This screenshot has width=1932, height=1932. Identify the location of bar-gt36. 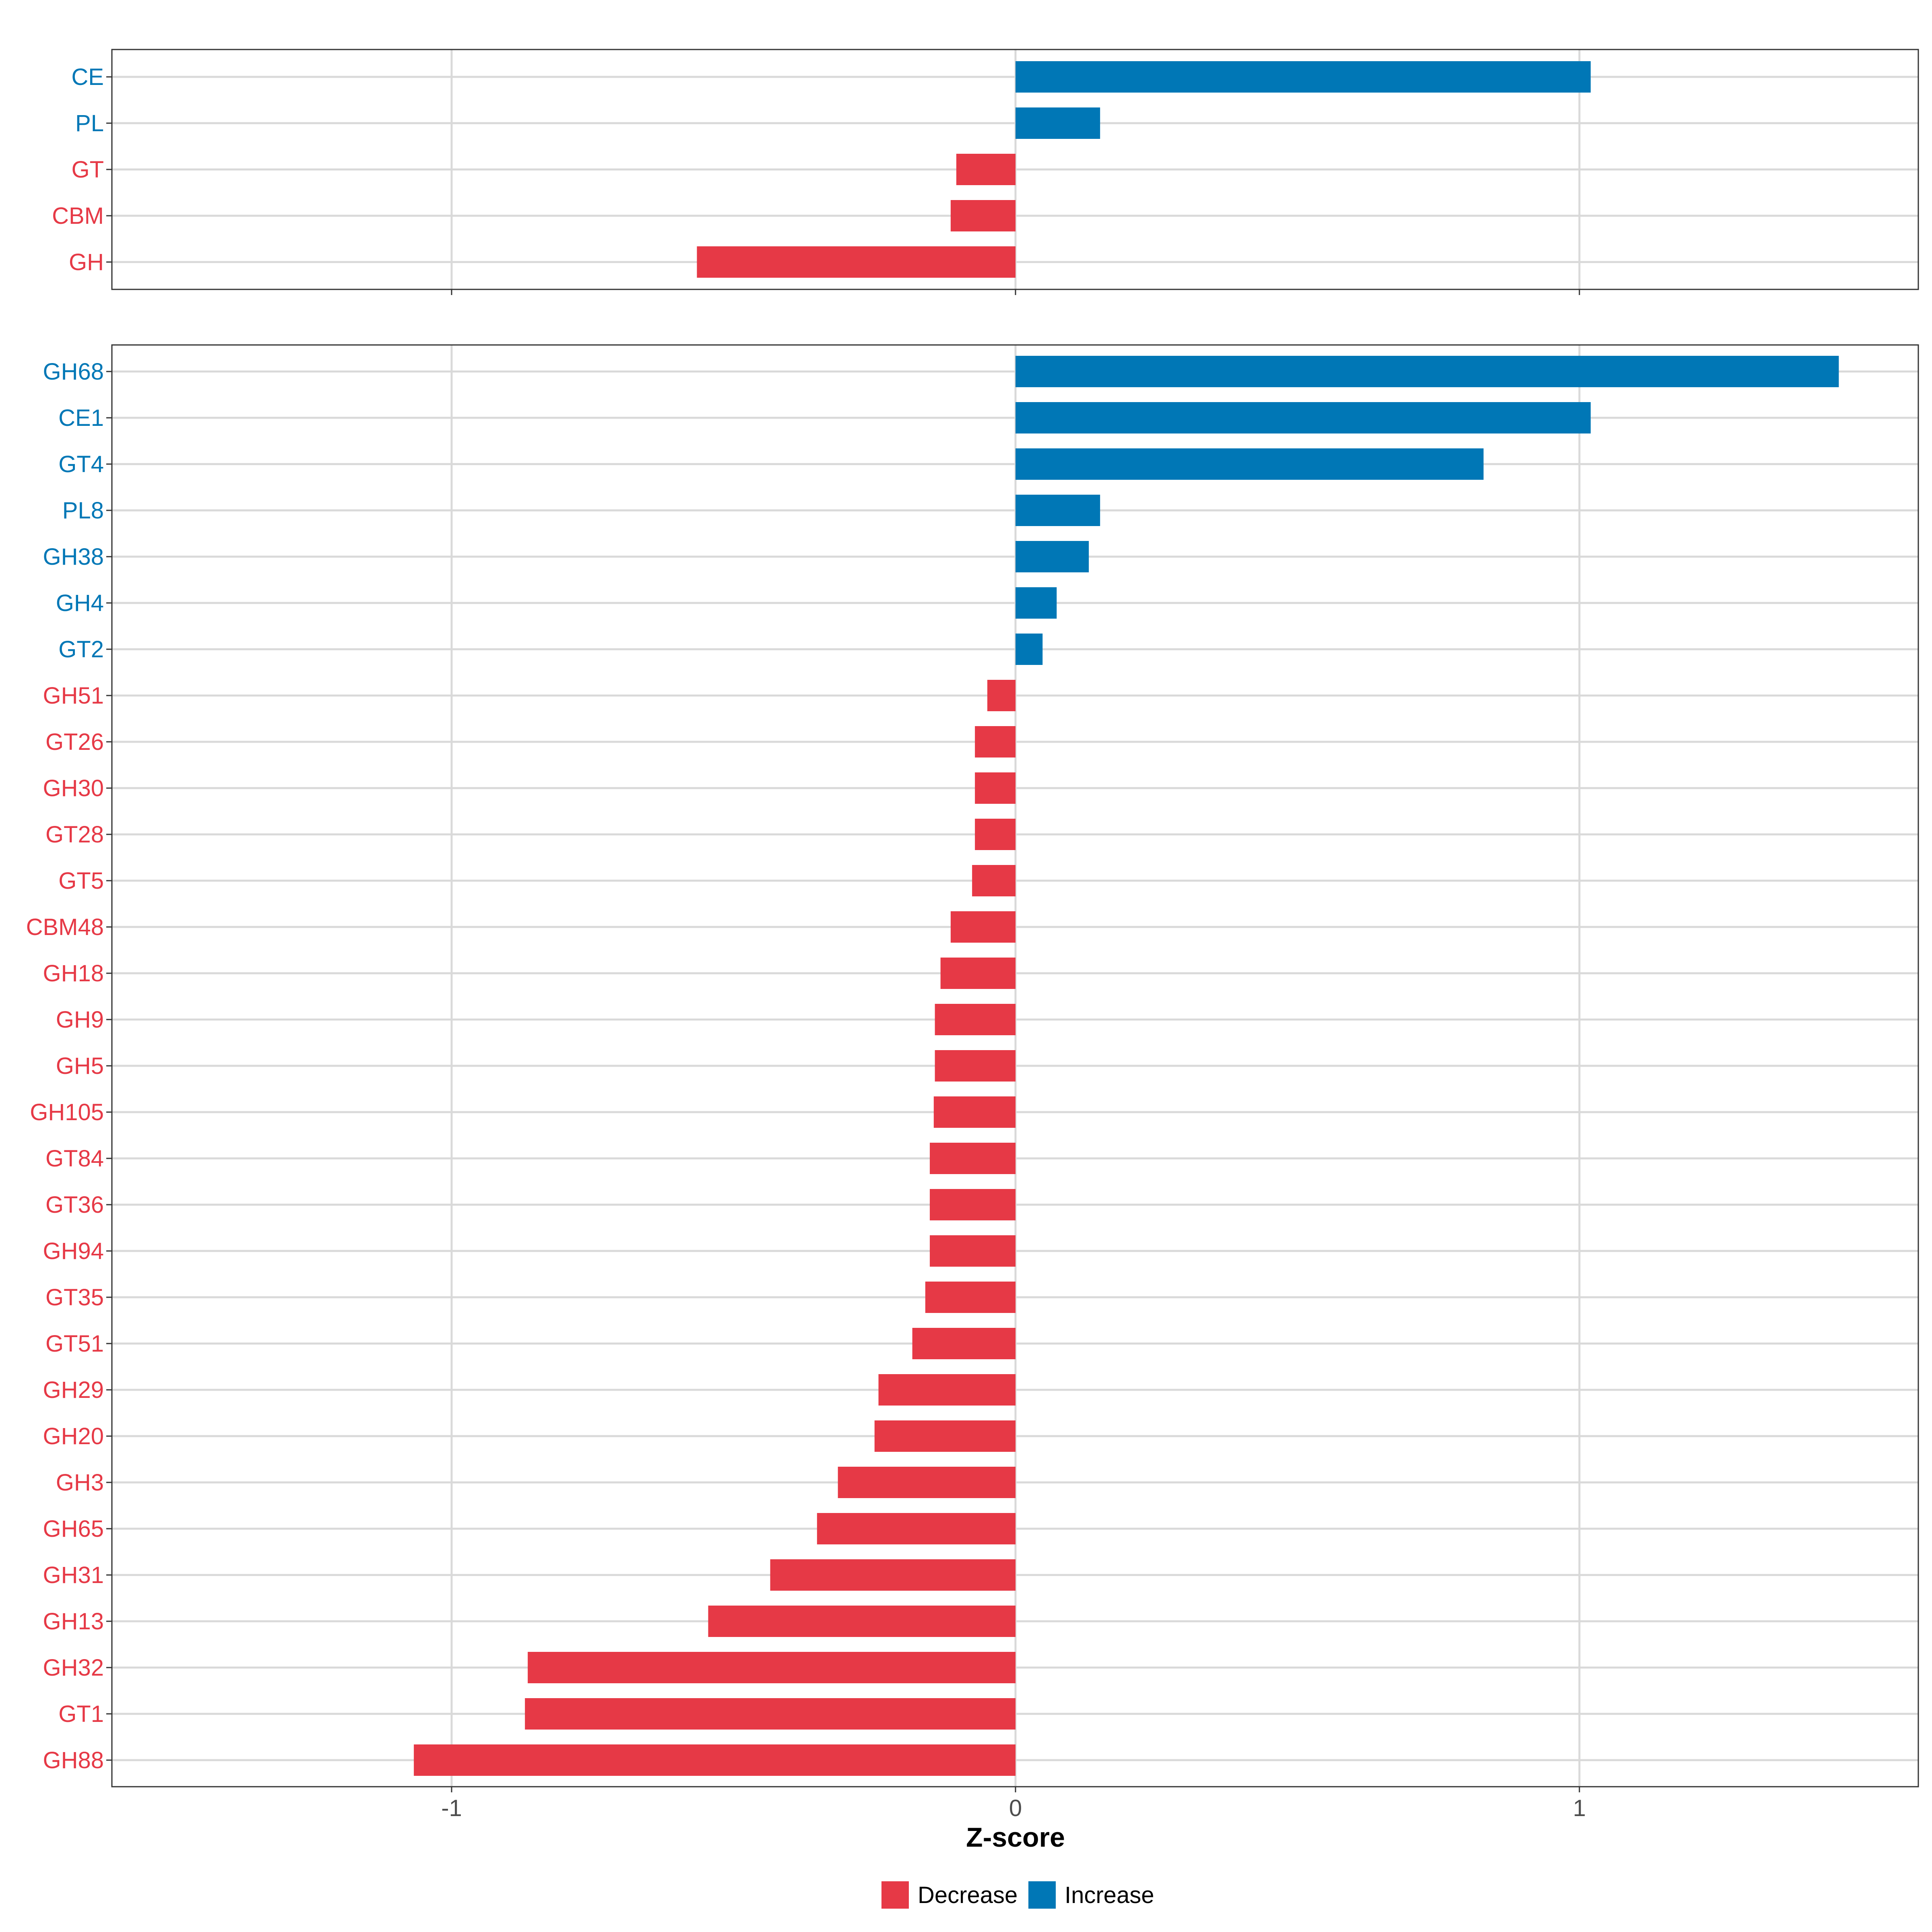
(973, 1204).